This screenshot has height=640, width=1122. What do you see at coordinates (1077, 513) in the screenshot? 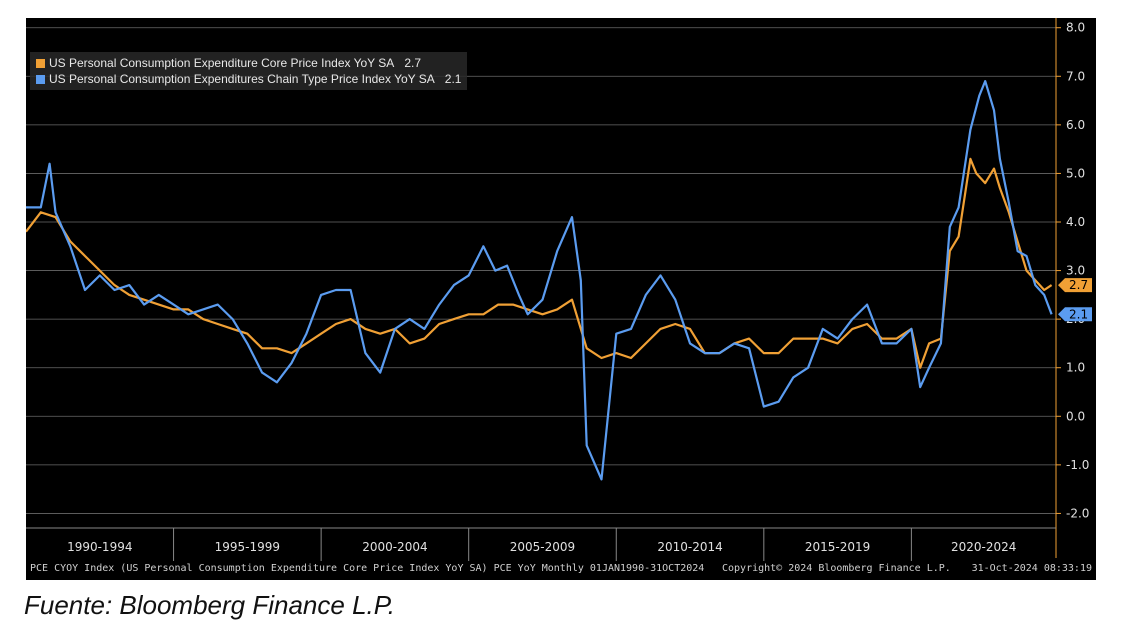
I see `y-tick-label: -2.0` at bounding box center [1077, 513].